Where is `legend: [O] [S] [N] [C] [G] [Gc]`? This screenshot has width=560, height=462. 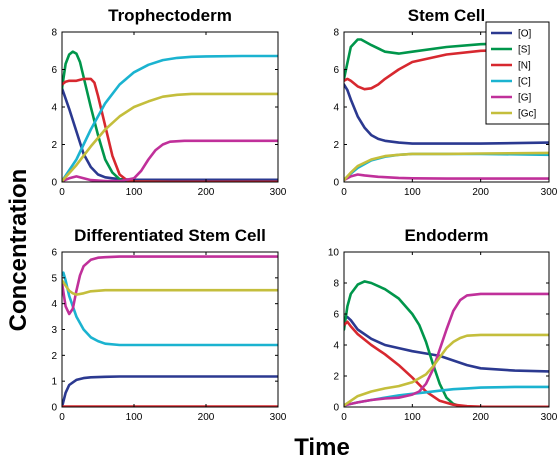 legend: [O] [S] [N] [C] [G] [Gc] is located at coordinates (517, 73).